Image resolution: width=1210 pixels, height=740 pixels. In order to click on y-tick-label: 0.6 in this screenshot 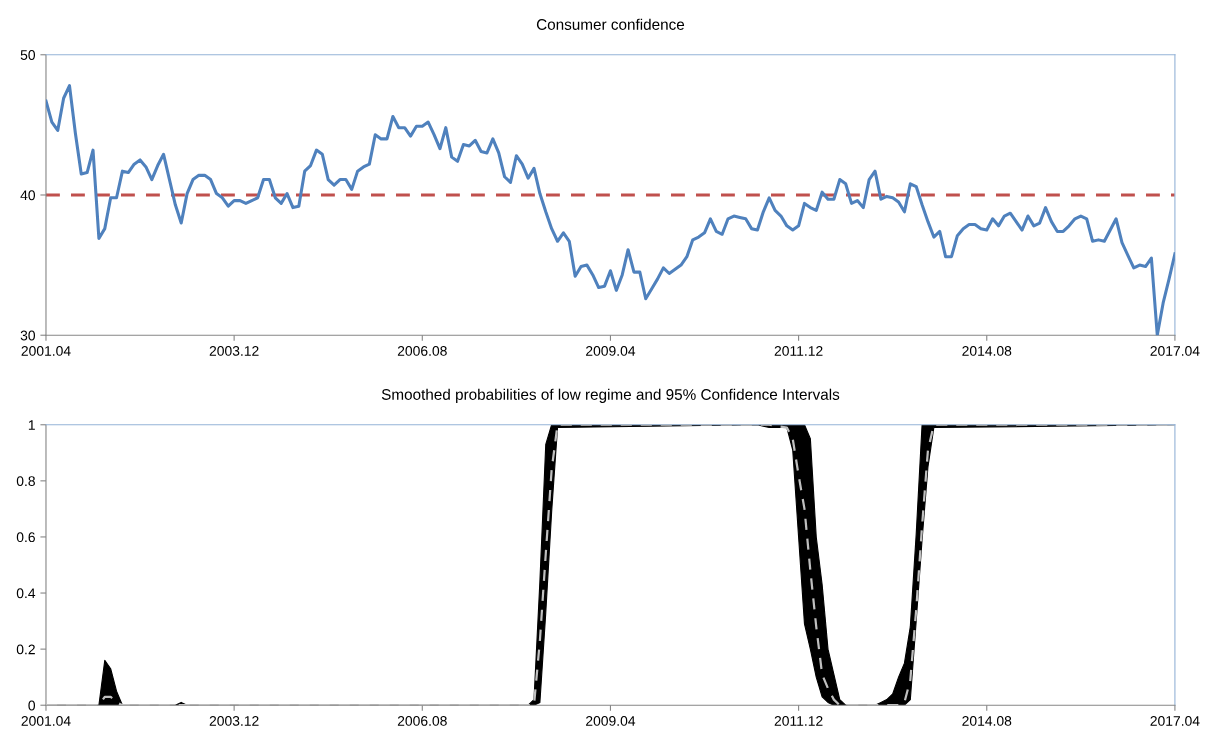, I will do `click(25, 537)`.